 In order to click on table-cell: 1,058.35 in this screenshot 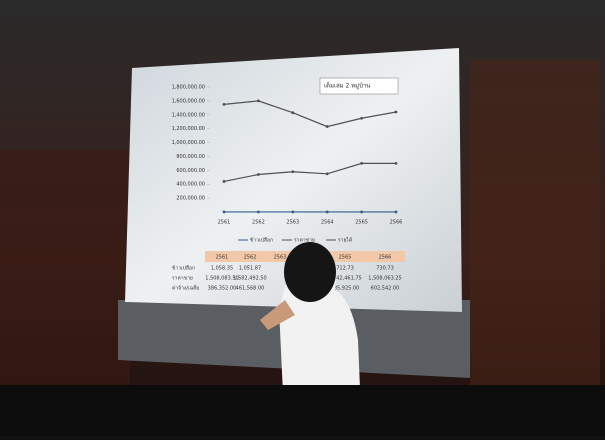, I will do `click(222, 269)`.